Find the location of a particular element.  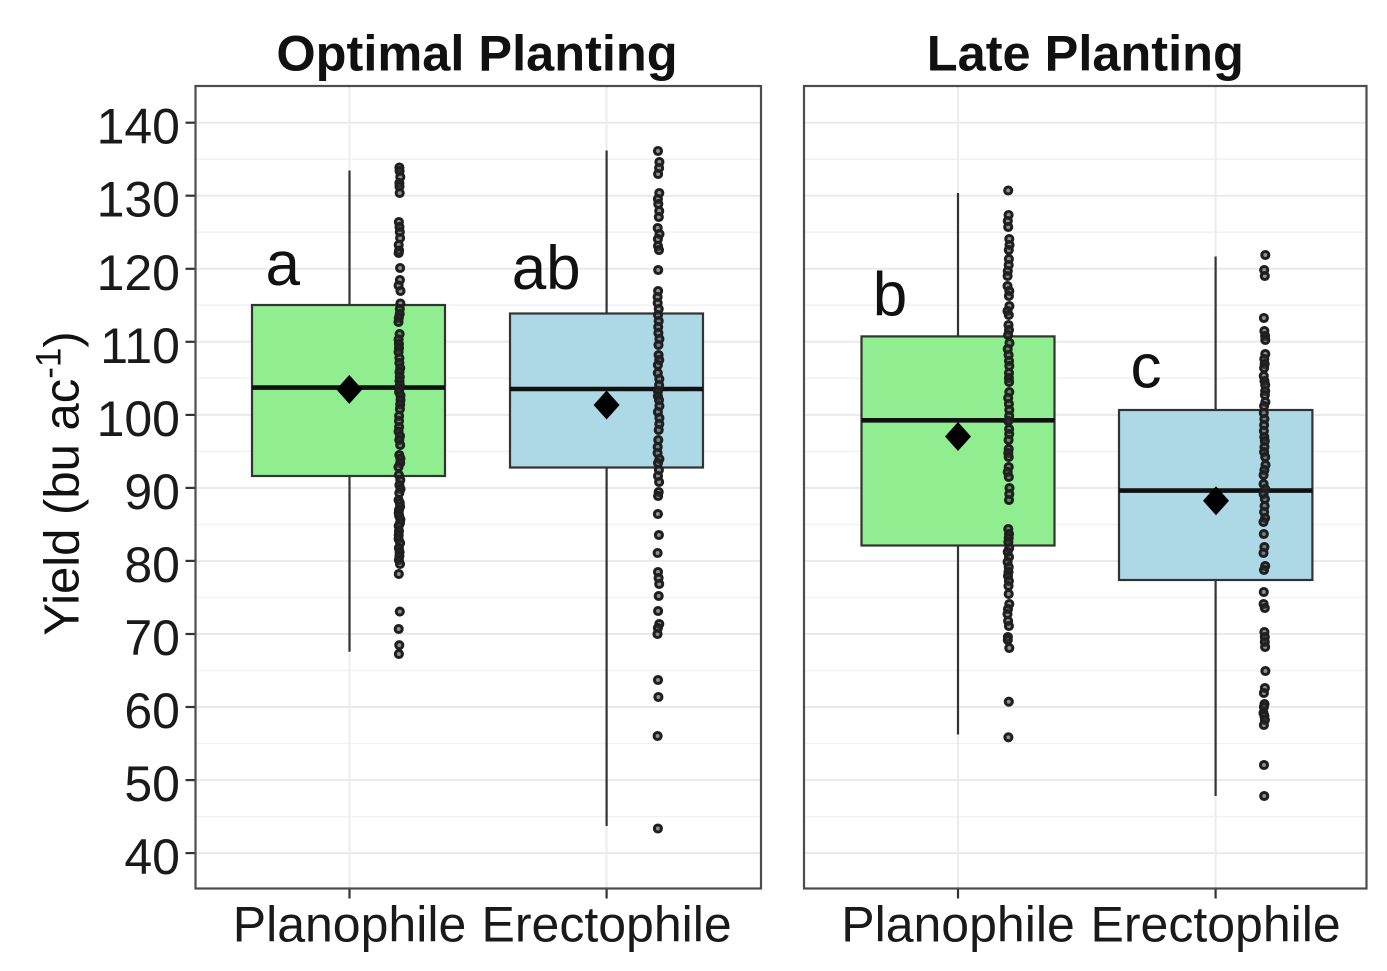

svg-text: 50 is located at coordinates (152, 784).